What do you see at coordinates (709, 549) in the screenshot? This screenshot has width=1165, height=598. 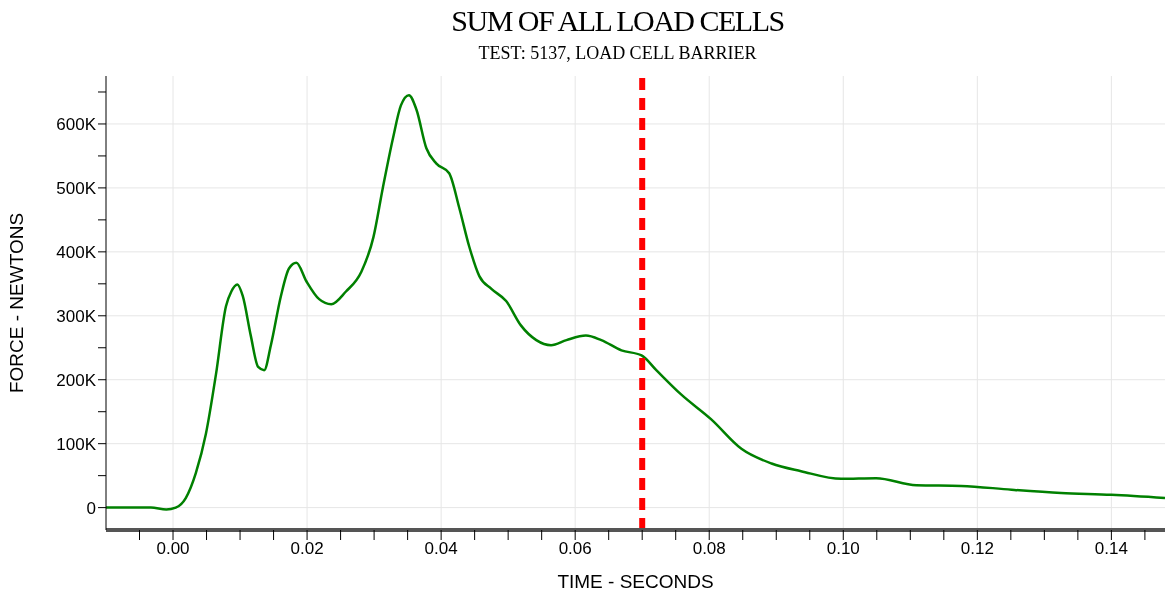 I see `x-tick-label: 0.08` at bounding box center [709, 549].